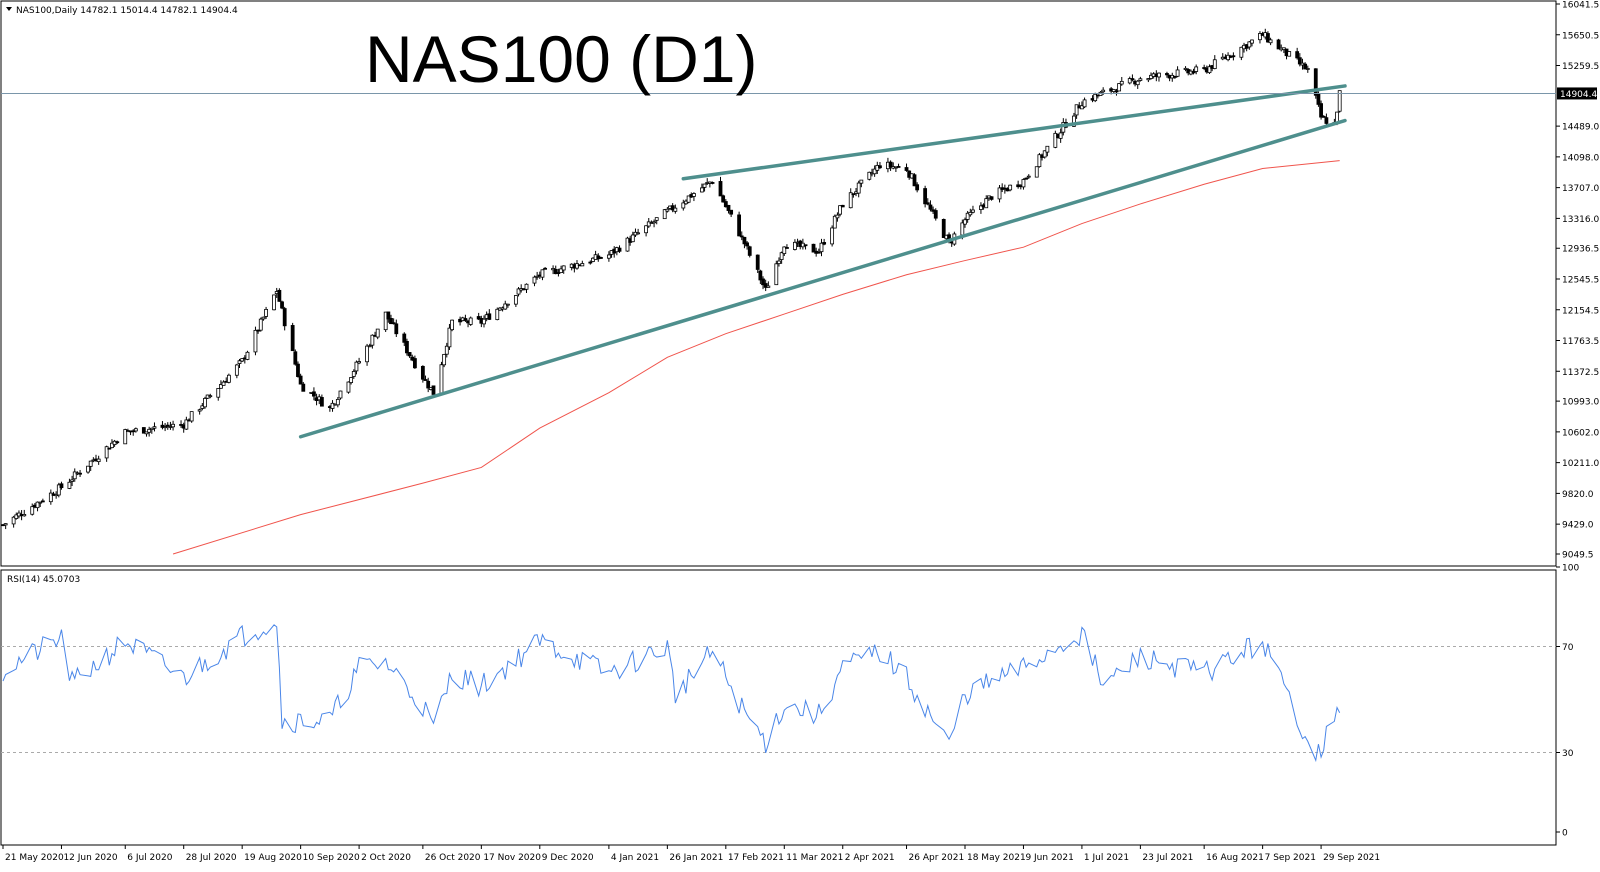 Image resolution: width=1600 pixels, height=872 pixels. What do you see at coordinates (1106, 858) in the screenshot?
I see `date-tick-label: 1 Jul 2021` at bounding box center [1106, 858].